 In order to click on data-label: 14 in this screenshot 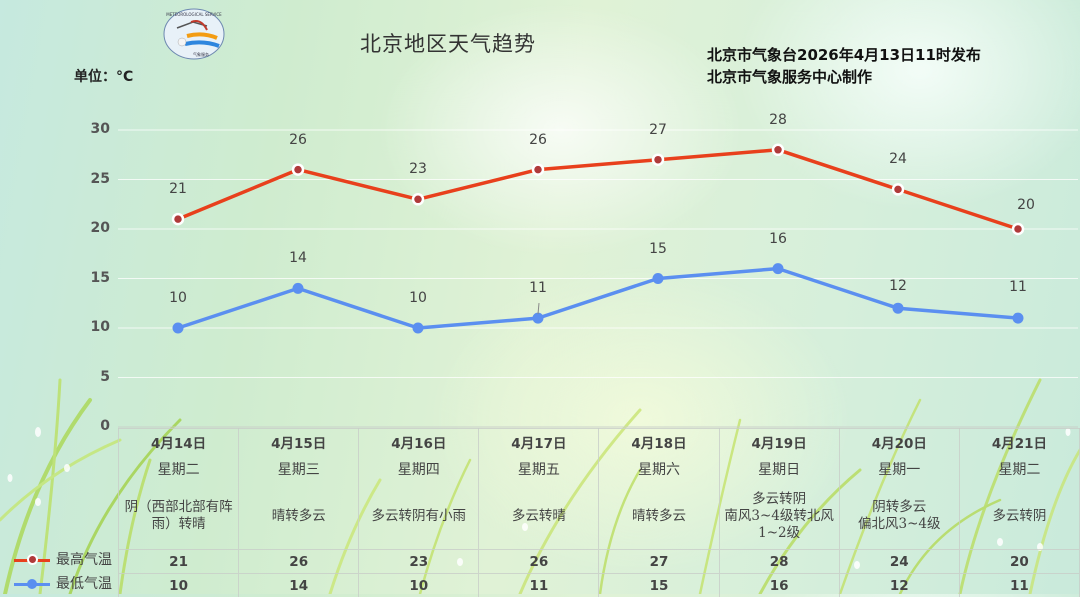, I will do `click(298, 258)`.